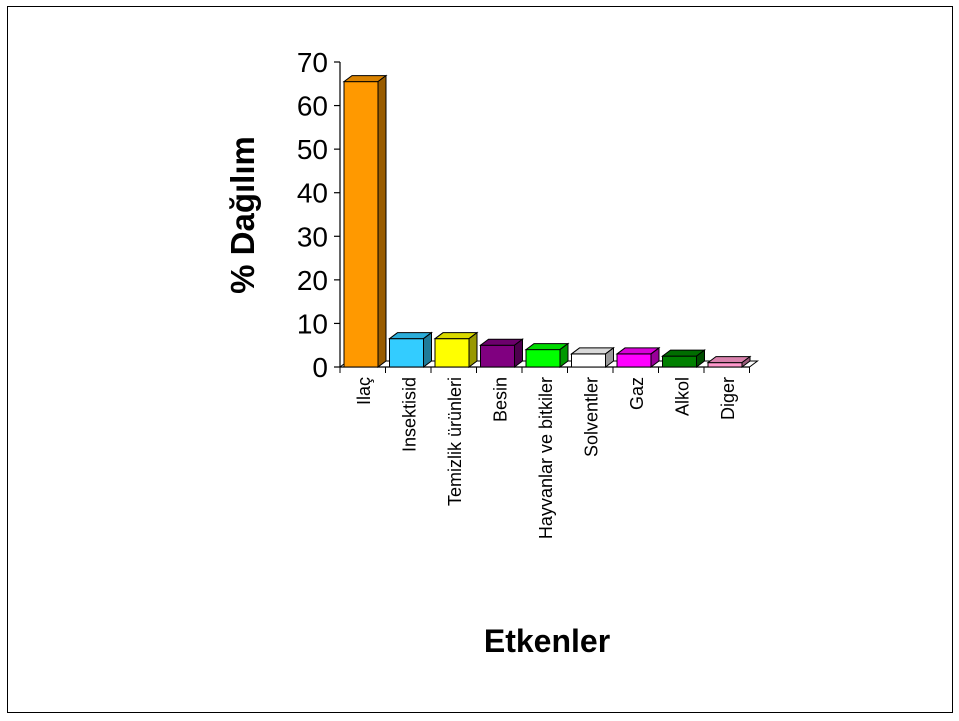 Image resolution: width=959 pixels, height=721 pixels. Describe the element at coordinates (312, 62) in the screenshot. I see `y-tick-label: 70` at that location.